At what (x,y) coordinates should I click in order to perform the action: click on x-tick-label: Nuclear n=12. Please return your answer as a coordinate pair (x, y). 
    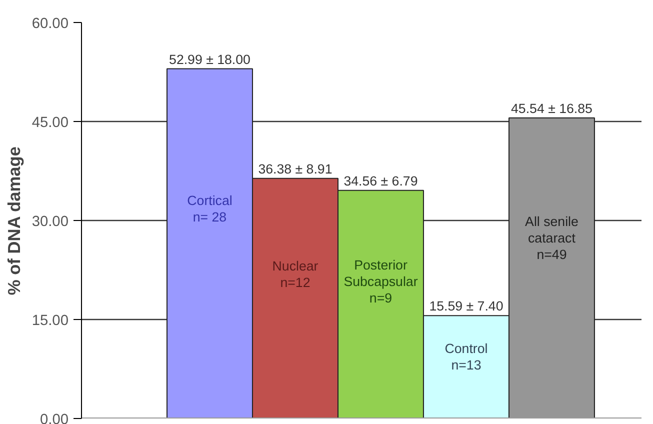
    Looking at the image, I should click on (295, 274).